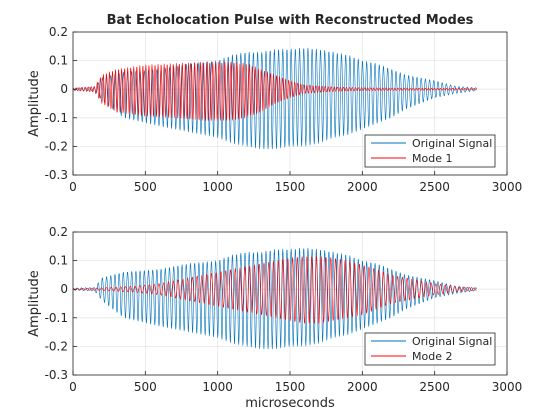 Image resolution: width=560 pixels, height=420 pixels. Describe the element at coordinates (290, 403) in the screenshot. I see `x-axis-label-2: microseconds` at that location.